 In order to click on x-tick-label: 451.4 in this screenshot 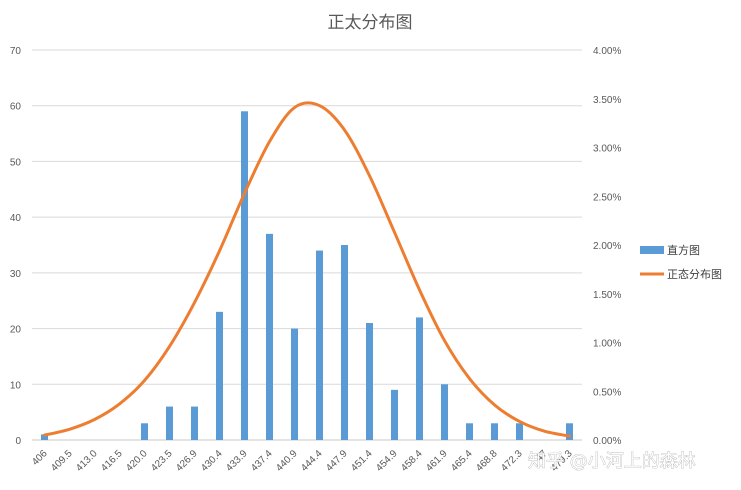, I will do `click(362, 461)`.